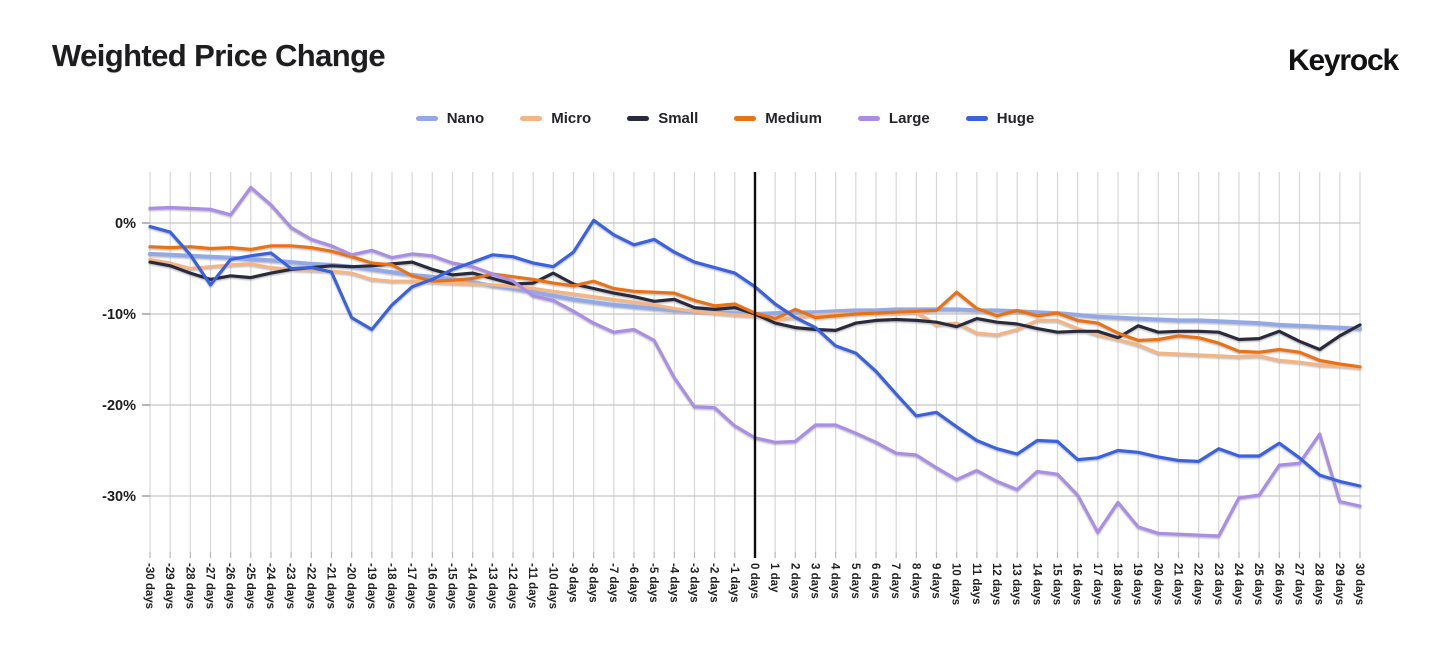  I want to click on legend-label: Micro, so click(571, 118).